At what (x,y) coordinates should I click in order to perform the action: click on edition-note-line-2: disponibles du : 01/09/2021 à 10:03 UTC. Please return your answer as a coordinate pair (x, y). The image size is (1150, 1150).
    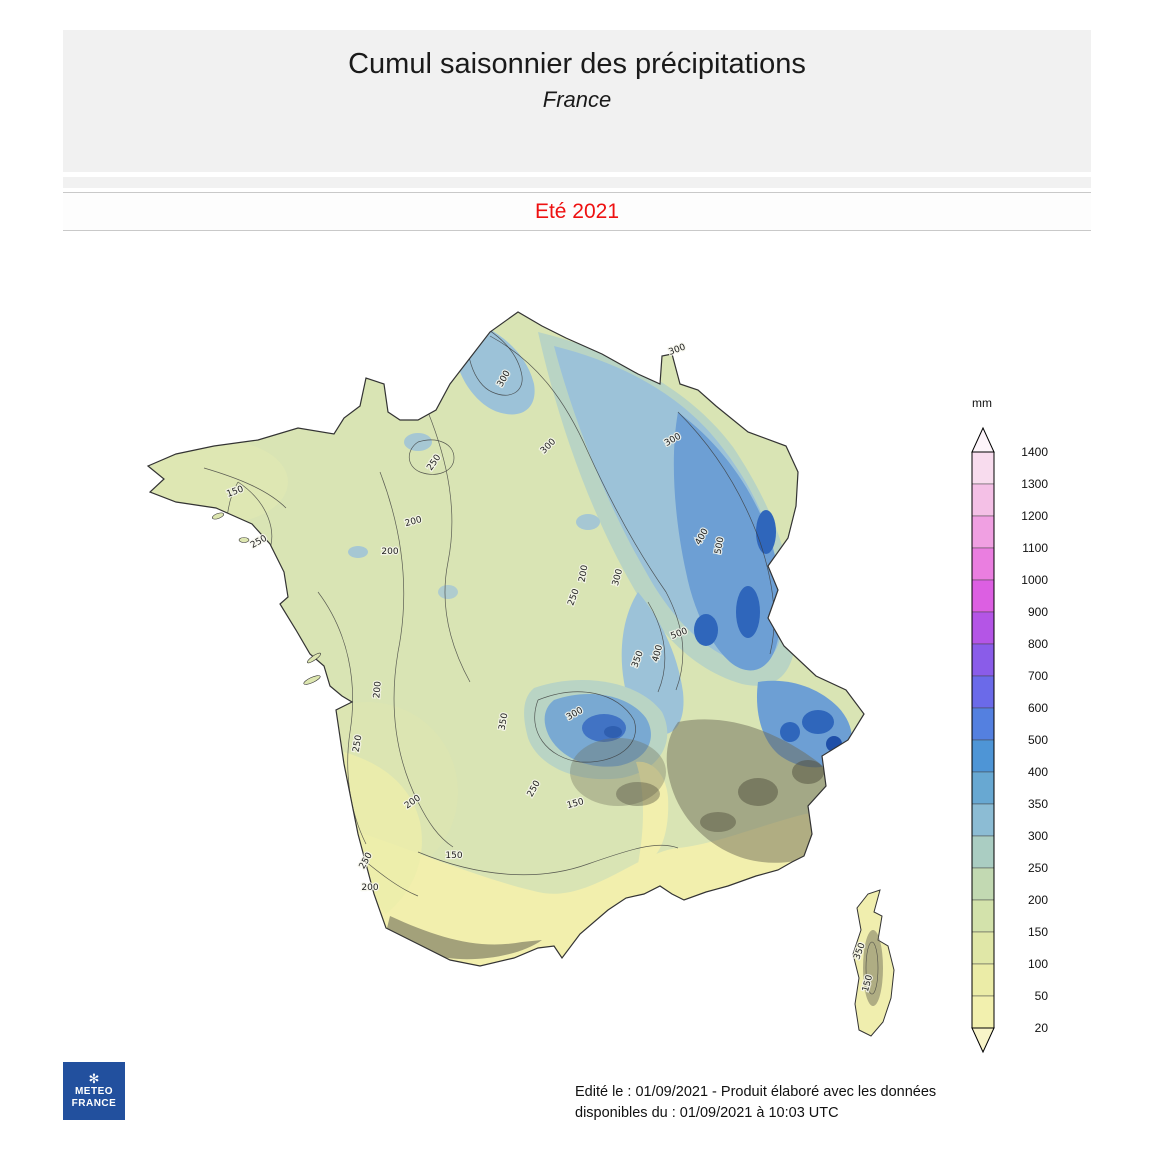
    Looking at the image, I should click on (707, 1113).